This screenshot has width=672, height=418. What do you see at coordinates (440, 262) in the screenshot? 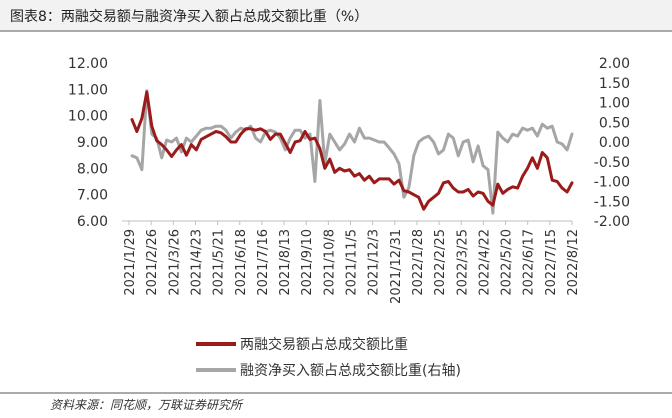
I see `x-axis-tick-label: 2022/2/25` at bounding box center [440, 262].